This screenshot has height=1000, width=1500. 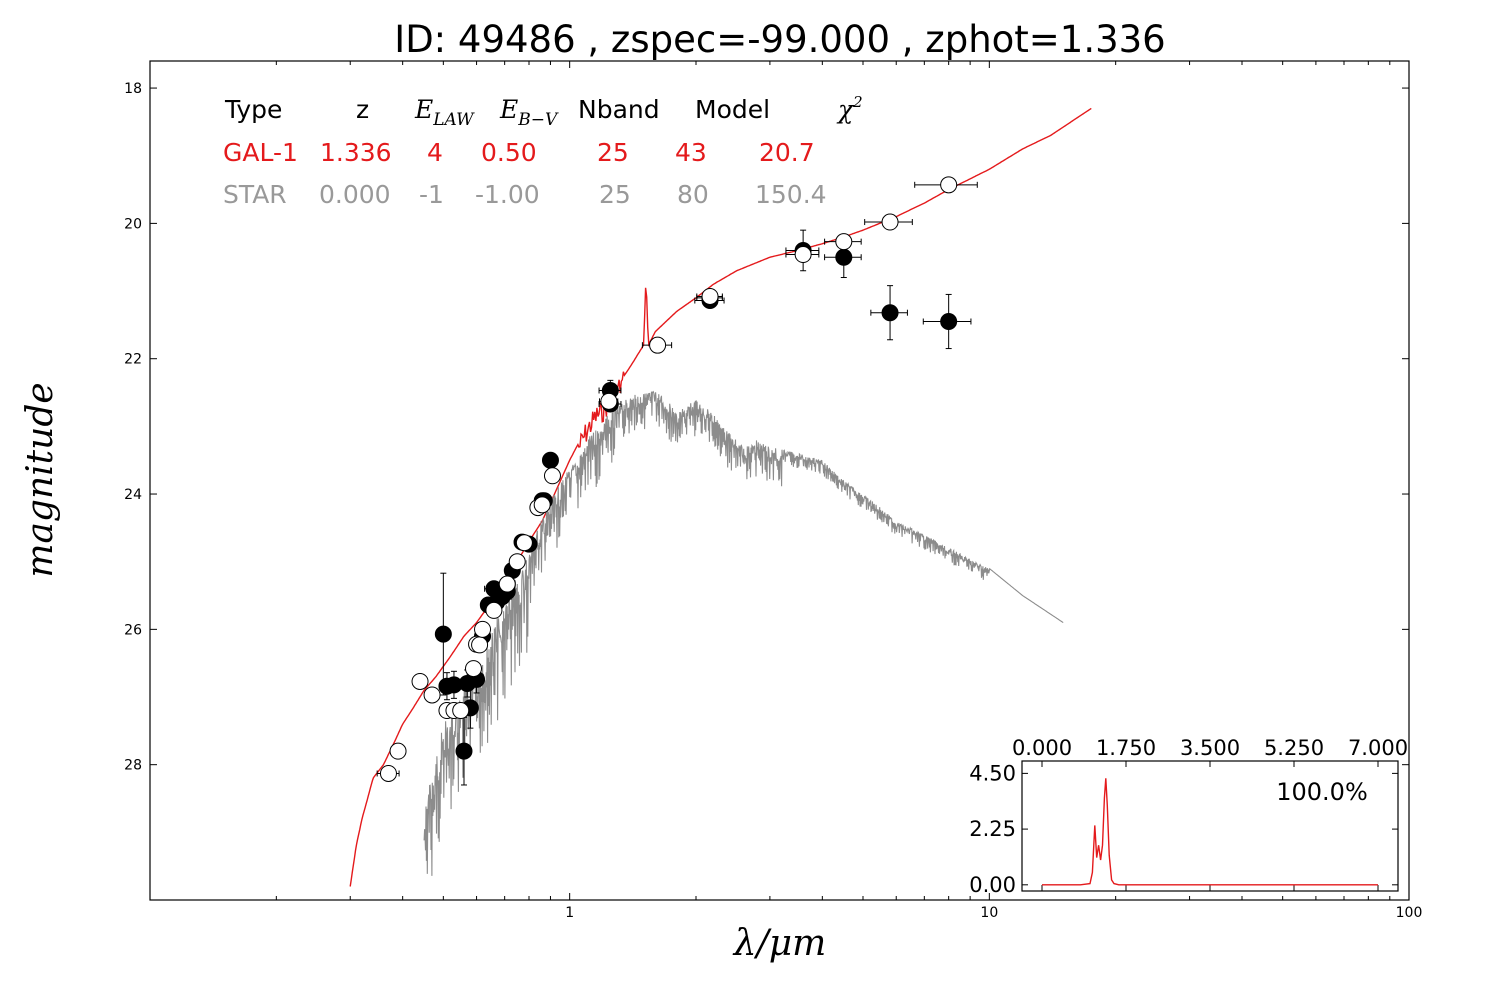 What do you see at coordinates (133, 89) in the screenshot?
I see `y-tick-label: 18` at bounding box center [133, 89].